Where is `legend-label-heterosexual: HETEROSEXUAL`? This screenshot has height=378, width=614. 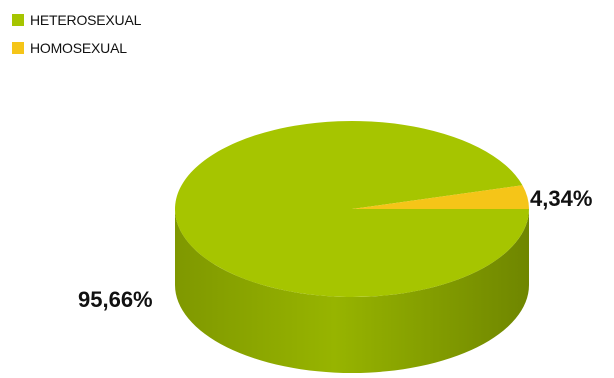 legend-label-heterosexual: HETEROSEXUAL is located at coordinates (86, 20).